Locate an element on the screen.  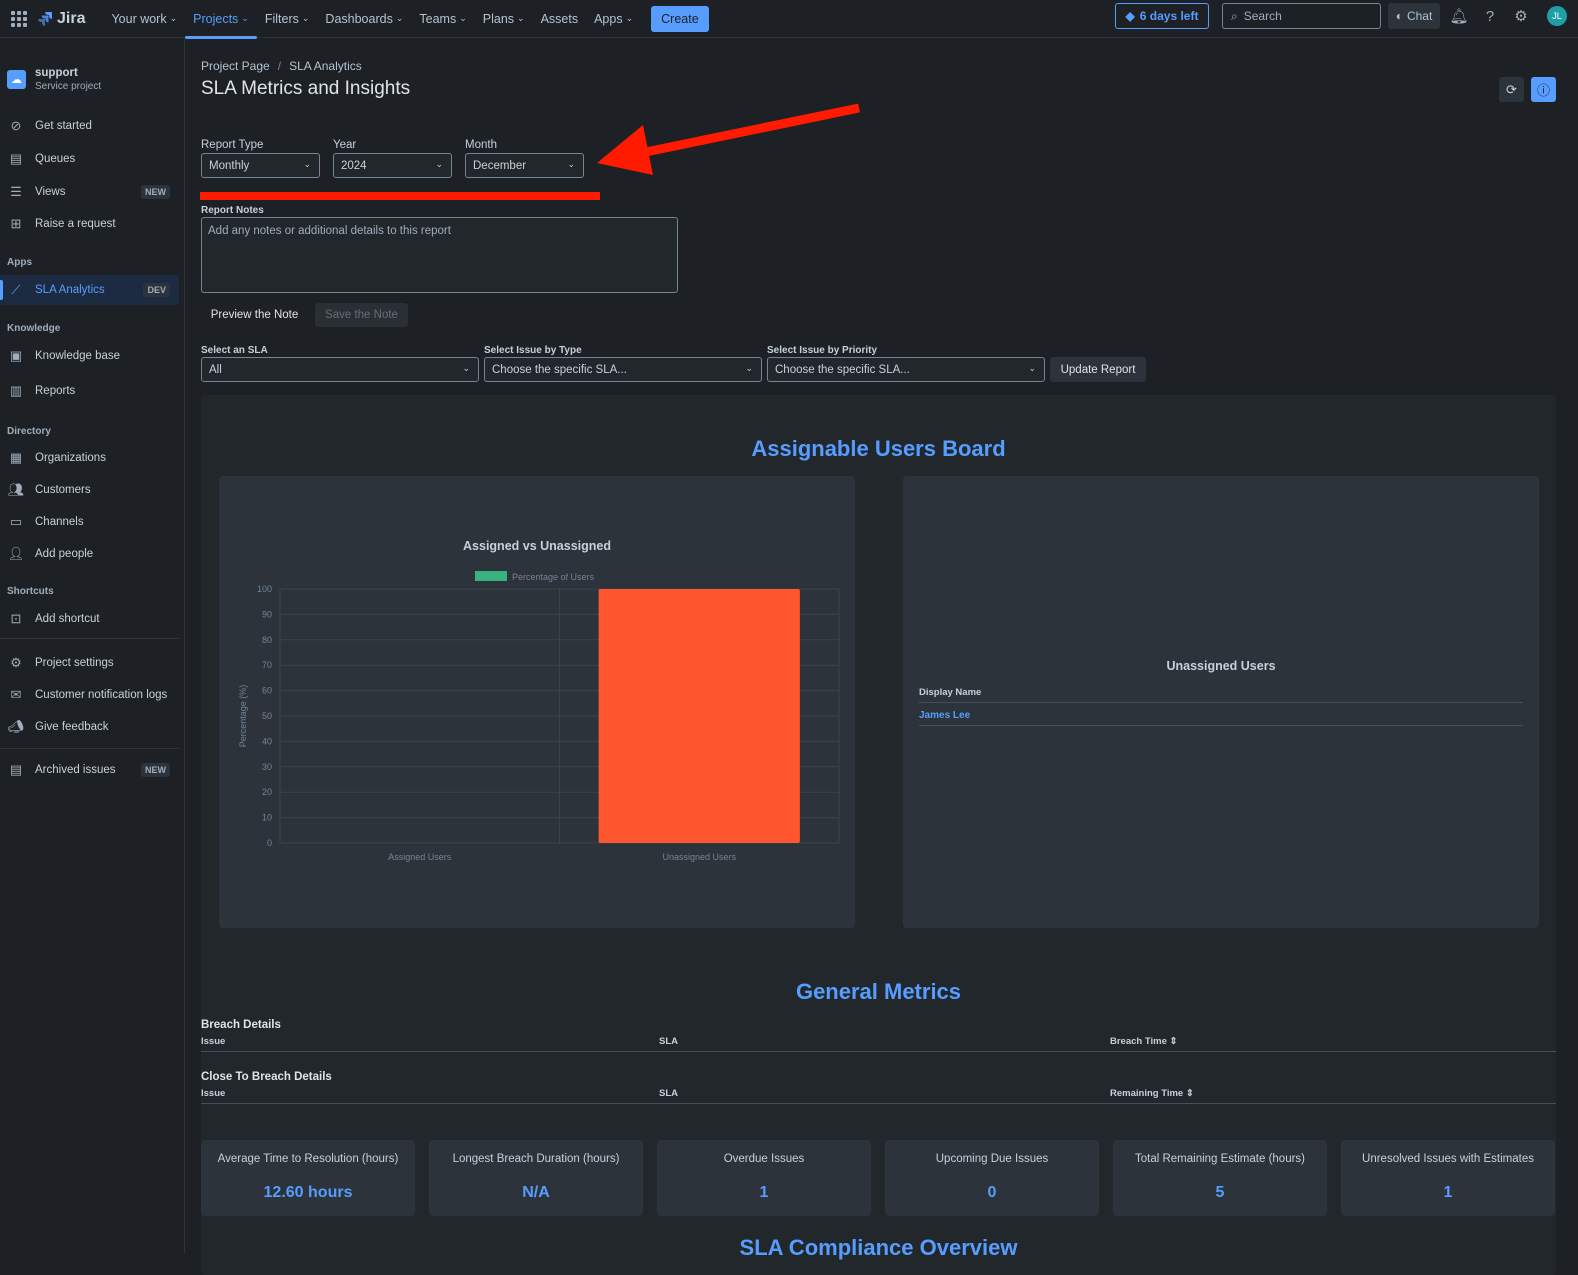
chart-title: Assigned vs Unassigned is located at coordinates (537, 546).